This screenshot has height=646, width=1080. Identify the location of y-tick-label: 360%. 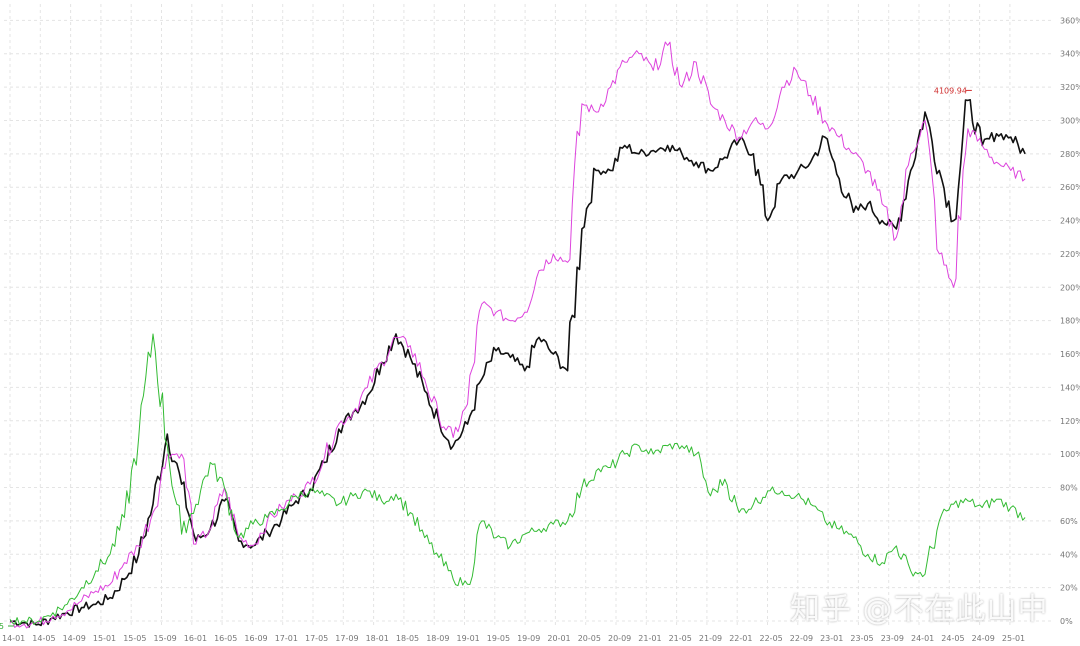
(1070, 20).